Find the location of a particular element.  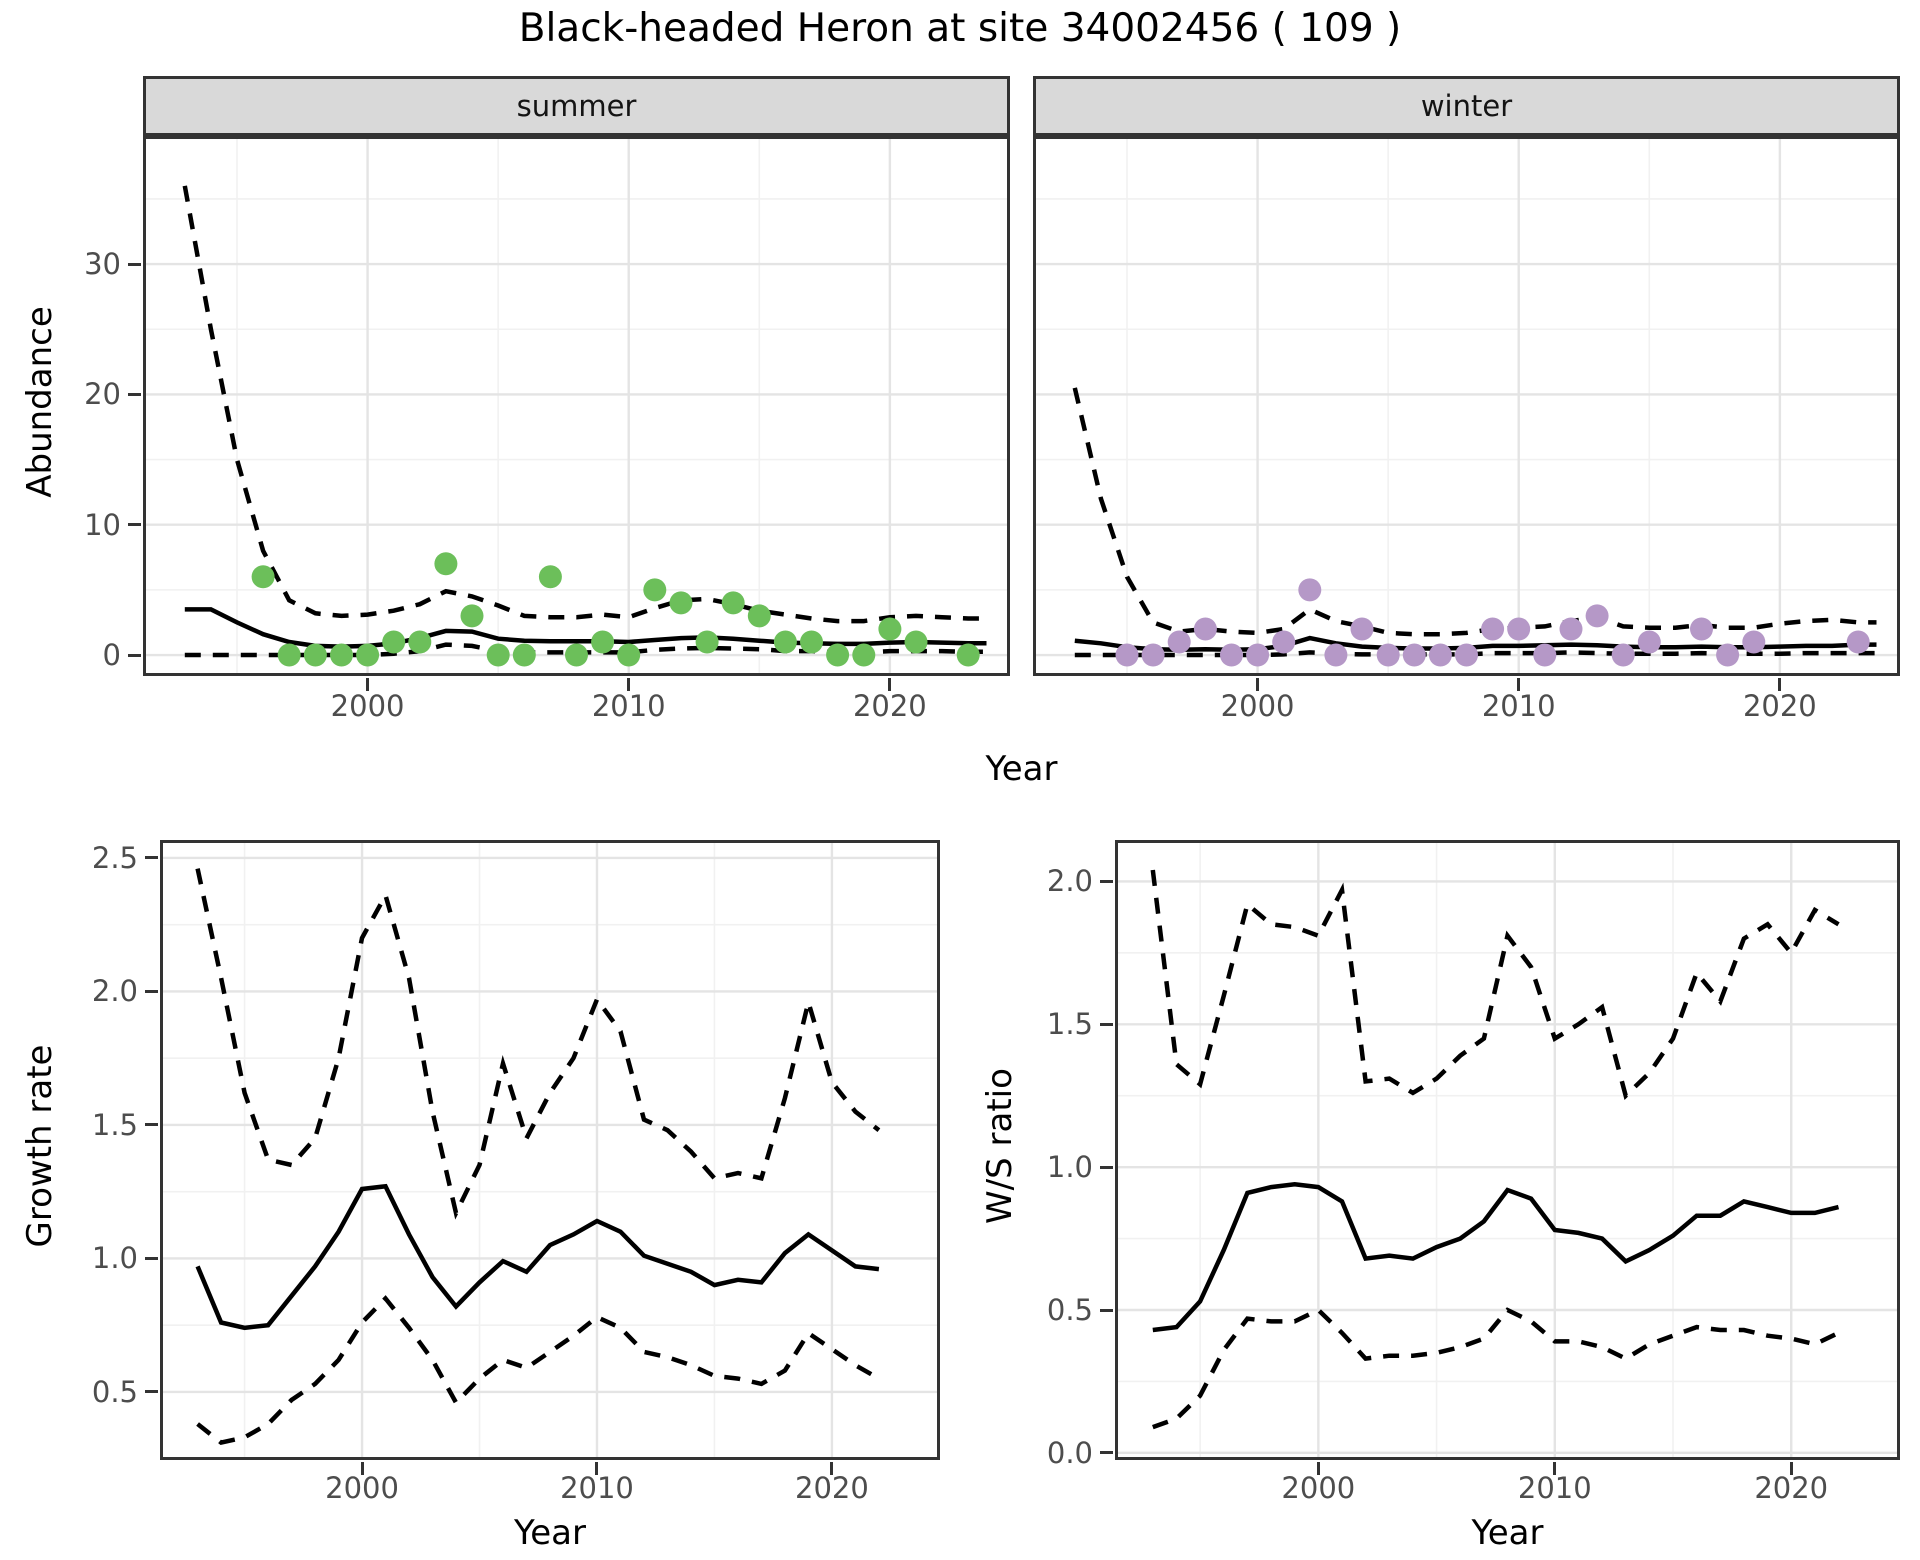

y-tick-label: 2.5 is located at coordinates (114, 857).